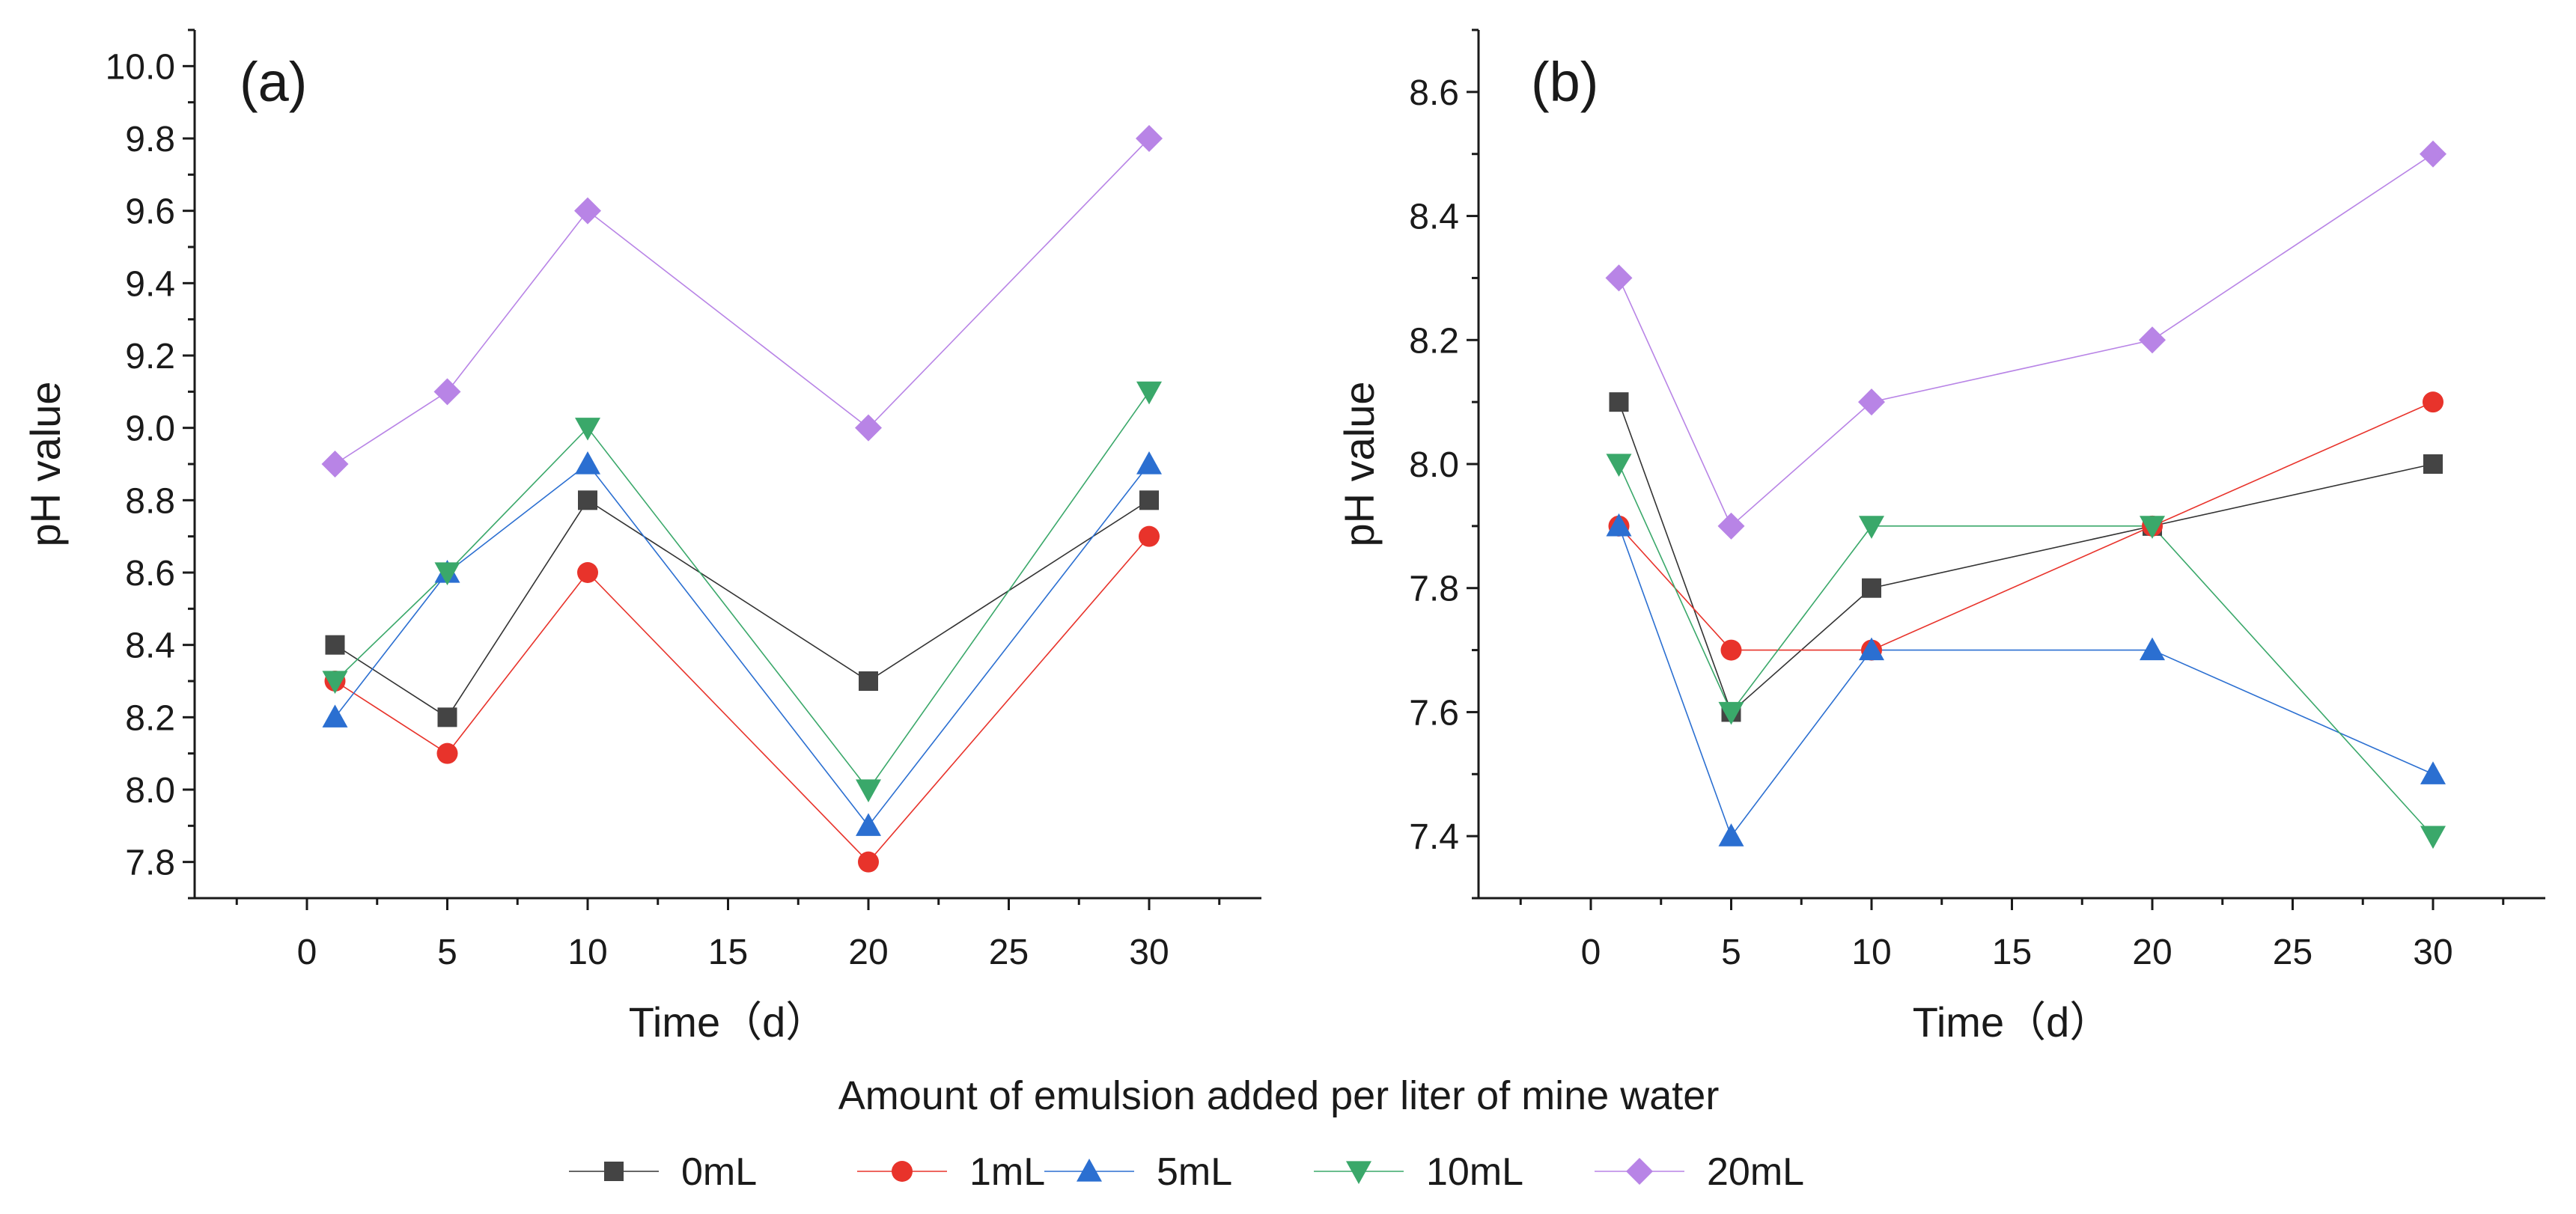  I want to click on legend-marker-10mL, so click(1358, 1172).